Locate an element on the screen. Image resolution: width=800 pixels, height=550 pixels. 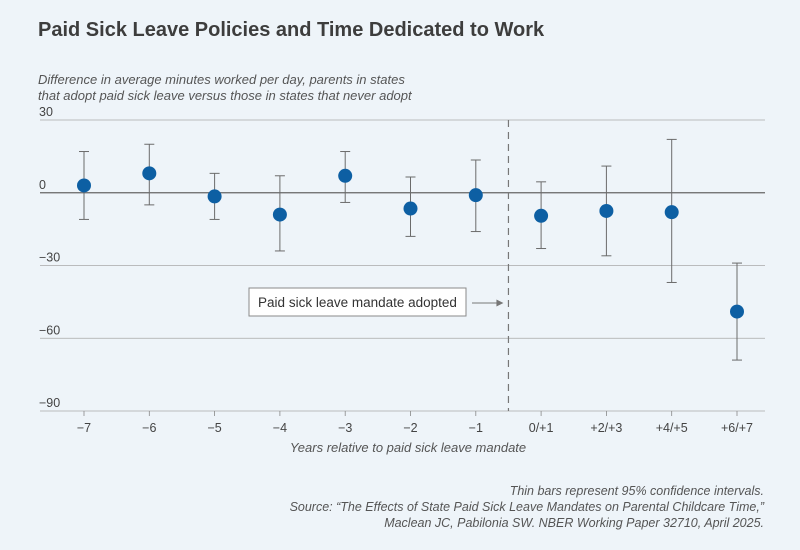
y-tick-label: −60 is located at coordinates (49, 330).